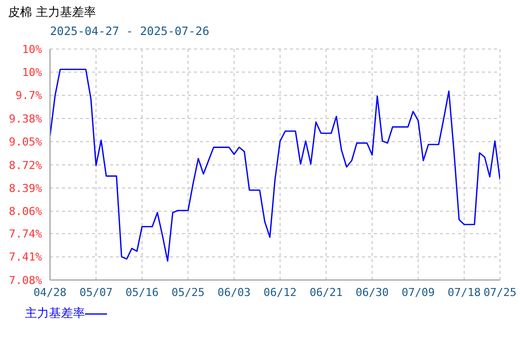 Image resolution: width=520 pixels, height=350 pixels. I want to click on x-tick-label: 06/30, so click(372, 292).